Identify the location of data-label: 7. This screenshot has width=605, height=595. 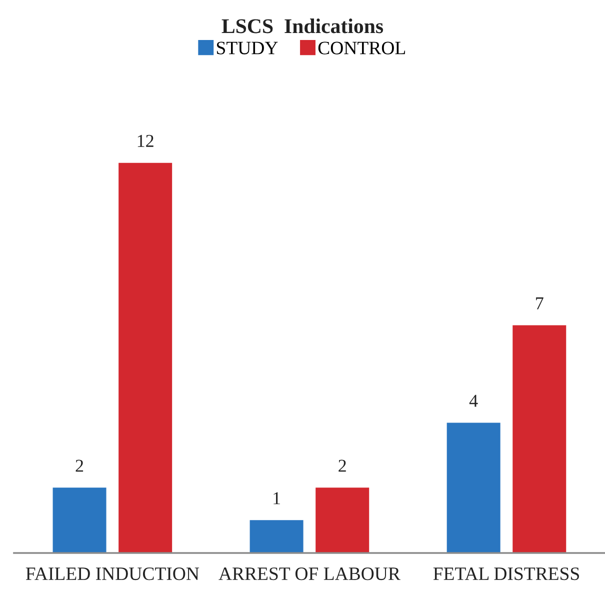
(540, 303).